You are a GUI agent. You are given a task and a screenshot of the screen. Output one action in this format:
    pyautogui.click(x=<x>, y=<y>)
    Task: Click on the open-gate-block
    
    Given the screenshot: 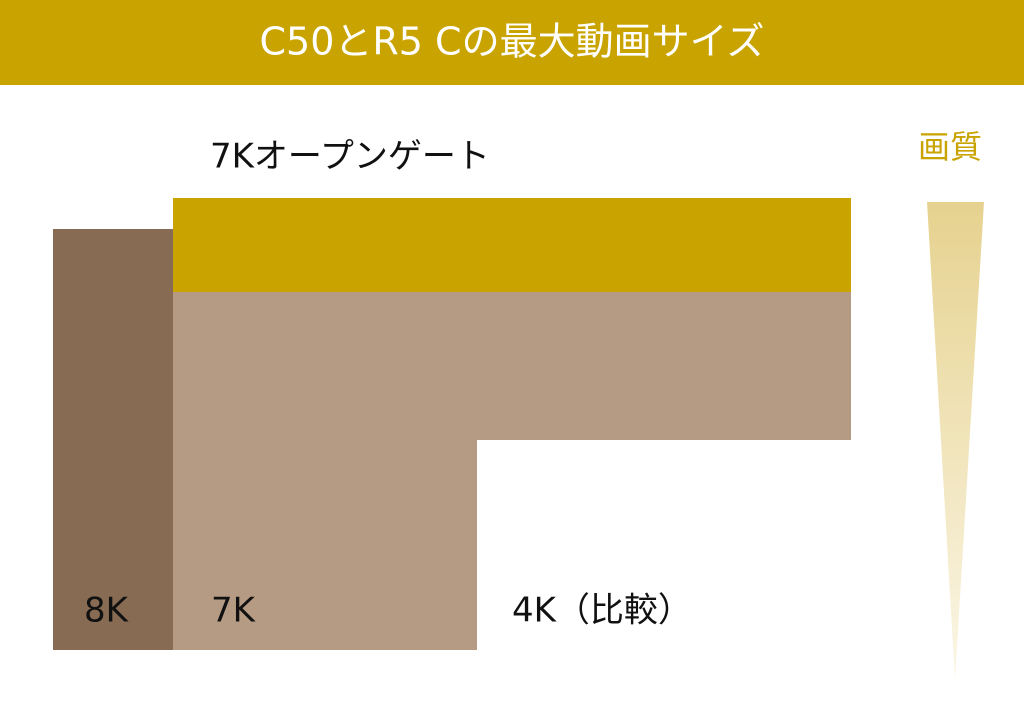 What is the action you would take?
    pyautogui.click(x=512, y=245)
    